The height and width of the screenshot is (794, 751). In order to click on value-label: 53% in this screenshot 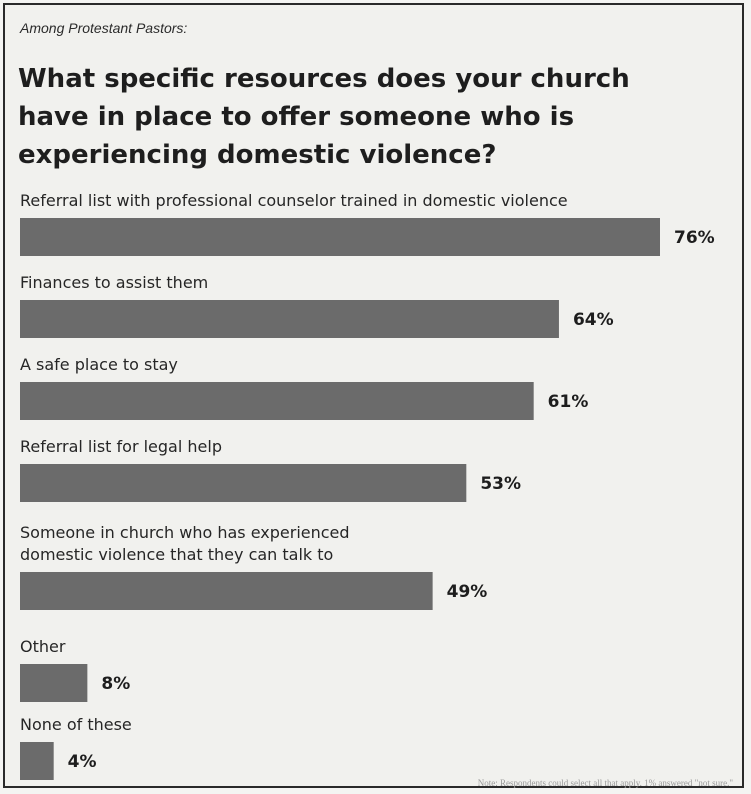, I will do `click(500, 484)`.